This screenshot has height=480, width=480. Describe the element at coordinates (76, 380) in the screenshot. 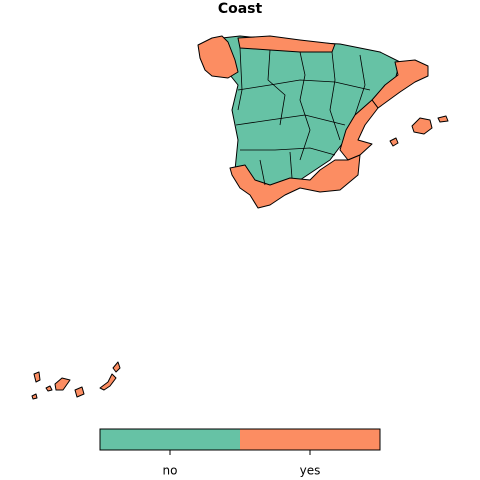

I see `canary-islands` at that location.